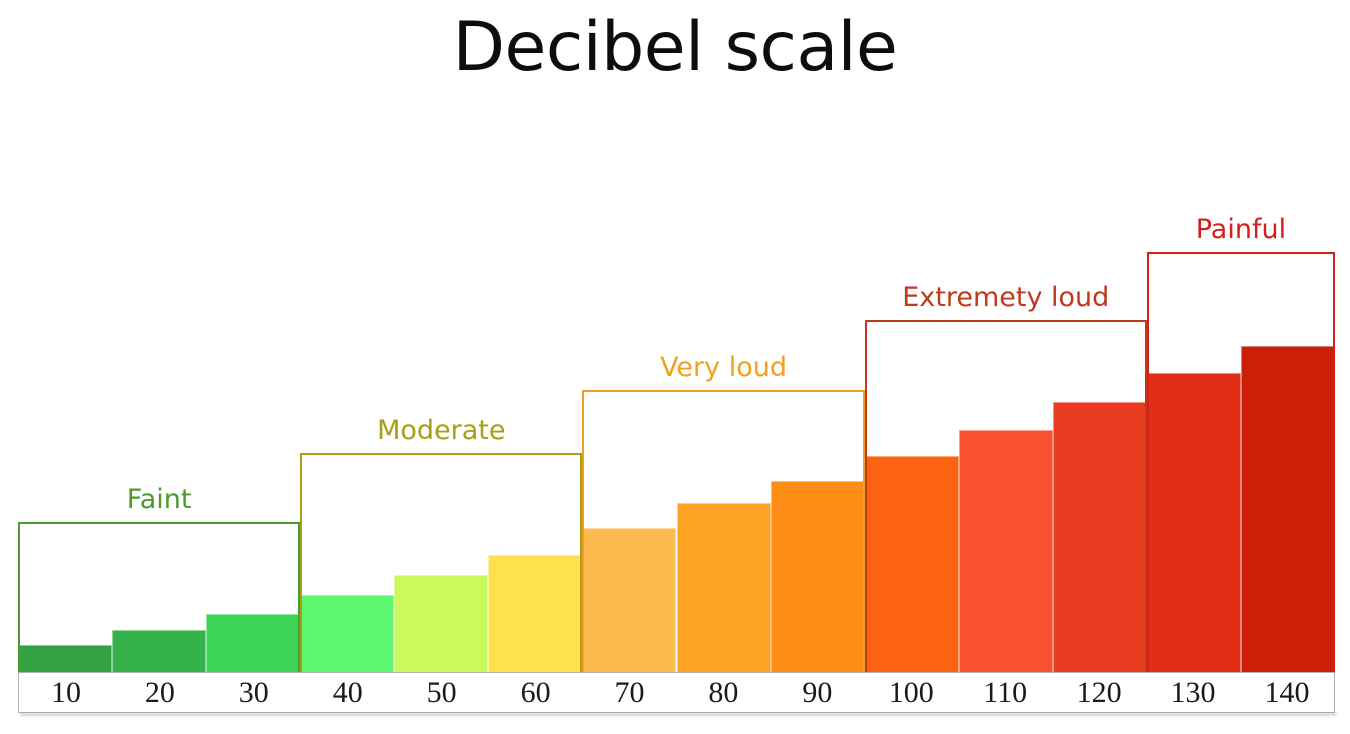 The width and height of the screenshot is (1350, 734). Describe the element at coordinates (629, 692) in the screenshot. I see `axis-tick-70: 70` at that location.